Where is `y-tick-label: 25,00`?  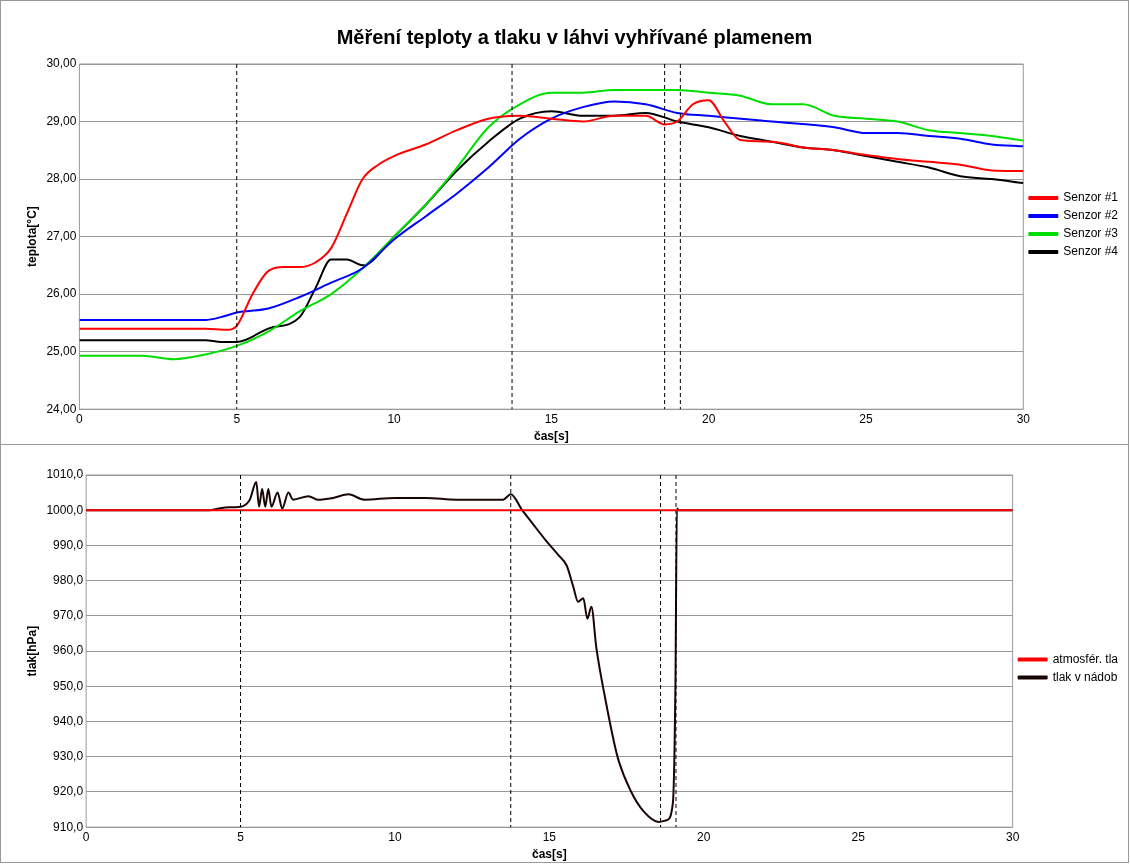
y-tick-label: 25,00 is located at coordinates (61, 350).